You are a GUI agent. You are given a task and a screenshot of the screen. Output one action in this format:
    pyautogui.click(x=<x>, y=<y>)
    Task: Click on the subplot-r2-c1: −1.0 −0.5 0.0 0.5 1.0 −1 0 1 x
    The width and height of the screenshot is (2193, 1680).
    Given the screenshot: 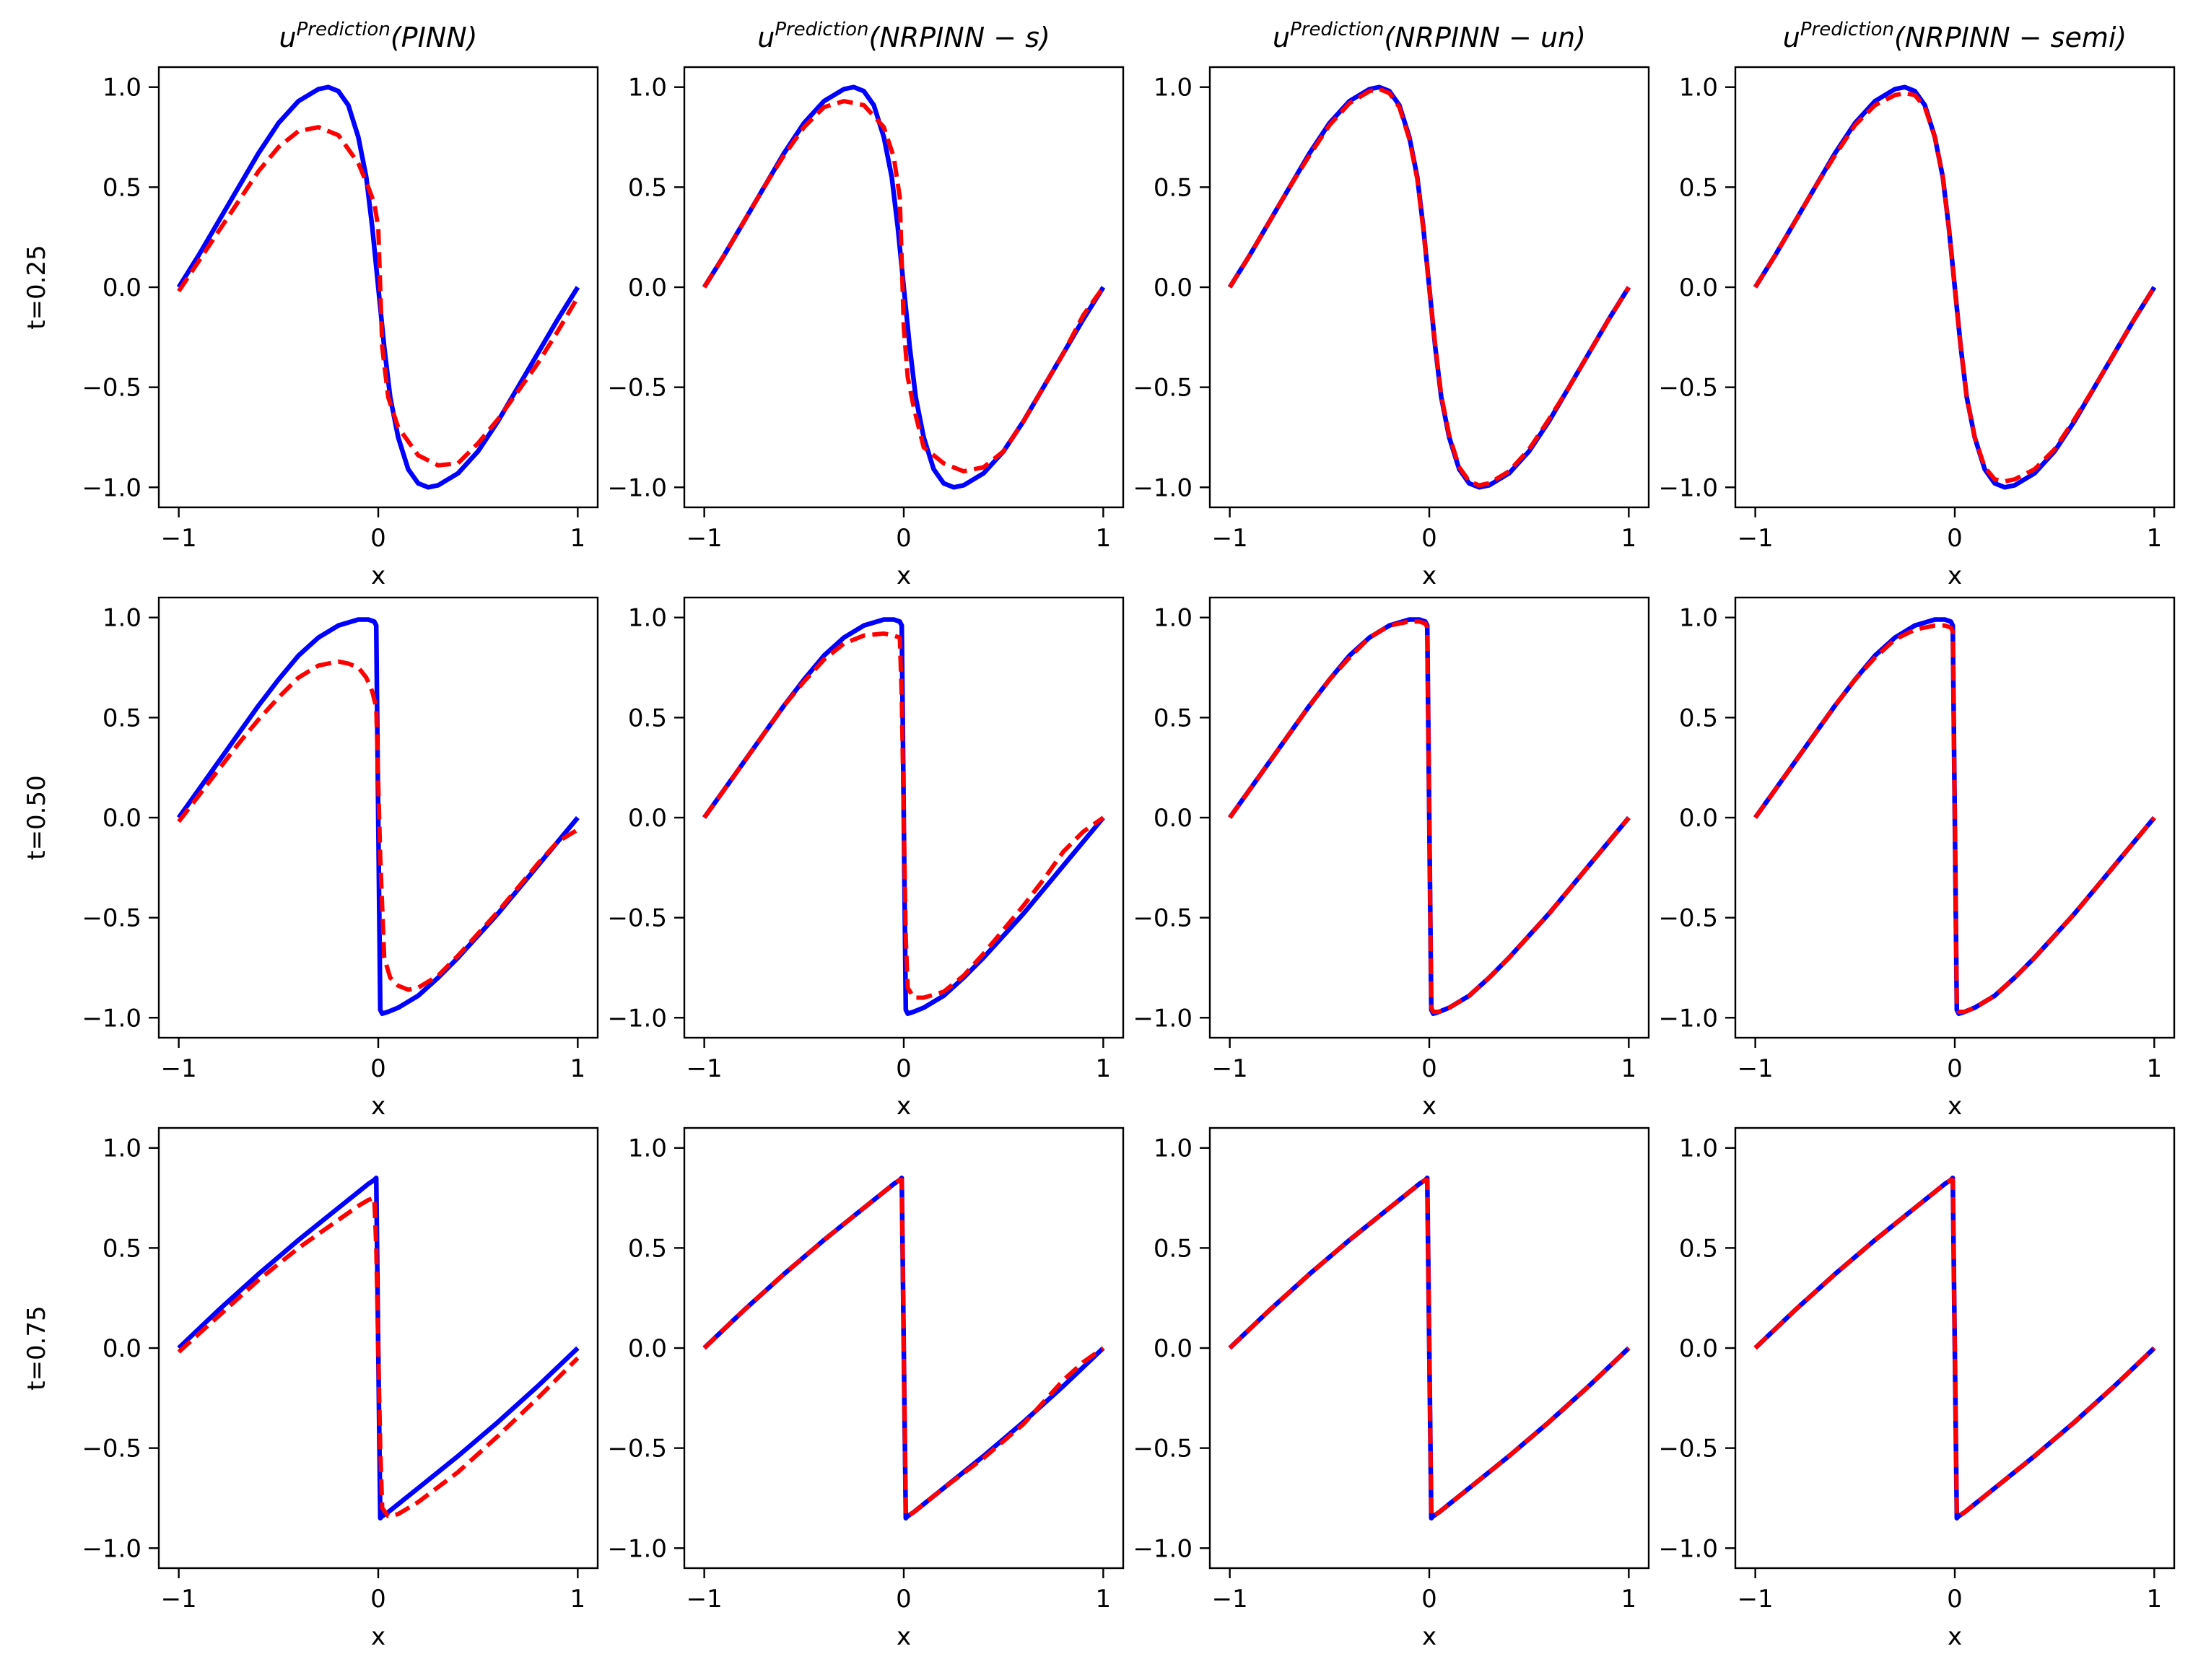 What is the action you would take?
    pyautogui.click(x=866, y=1388)
    